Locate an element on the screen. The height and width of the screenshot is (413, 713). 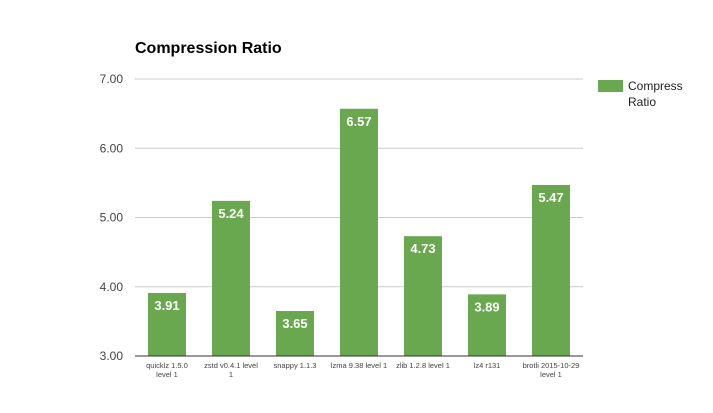
data-label: 3.89 is located at coordinates (486, 306).